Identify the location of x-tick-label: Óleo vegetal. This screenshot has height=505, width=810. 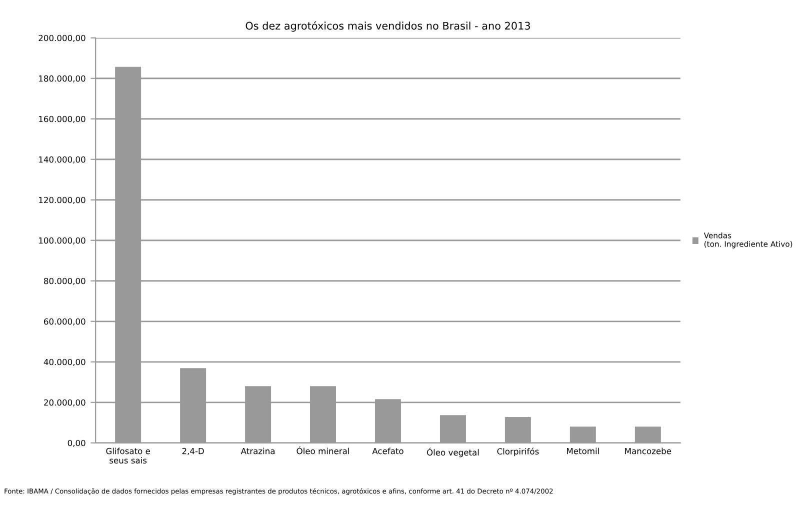
(452, 453).